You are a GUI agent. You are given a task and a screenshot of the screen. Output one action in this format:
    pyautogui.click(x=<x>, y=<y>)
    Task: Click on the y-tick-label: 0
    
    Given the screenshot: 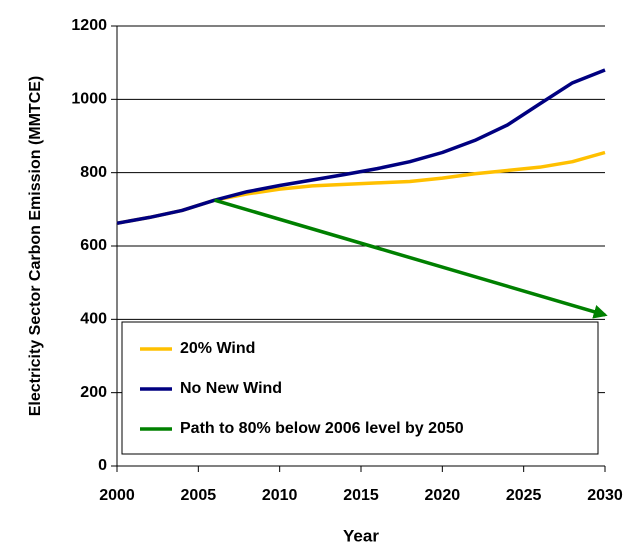 What is the action you would take?
    pyautogui.click(x=102, y=465)
    